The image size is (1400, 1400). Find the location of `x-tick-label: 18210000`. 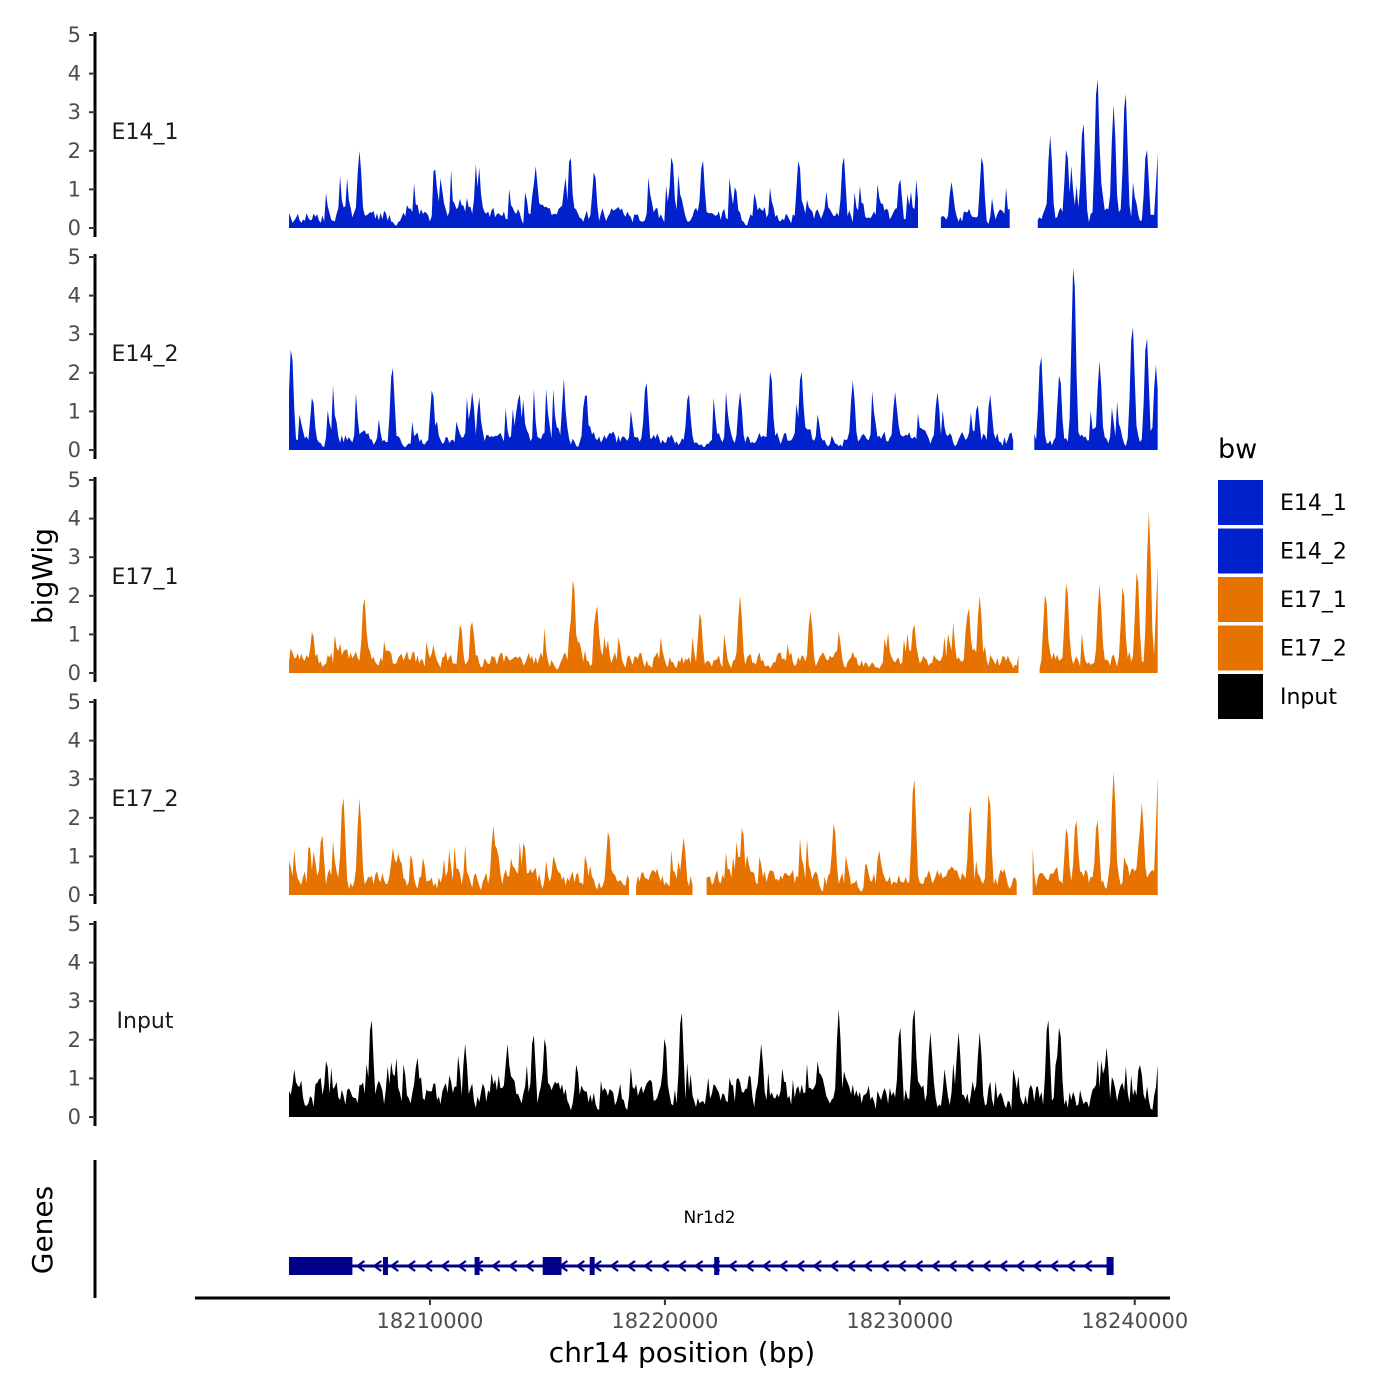

x-tick-label: 18210000 is located at coordinates (429, 1321).